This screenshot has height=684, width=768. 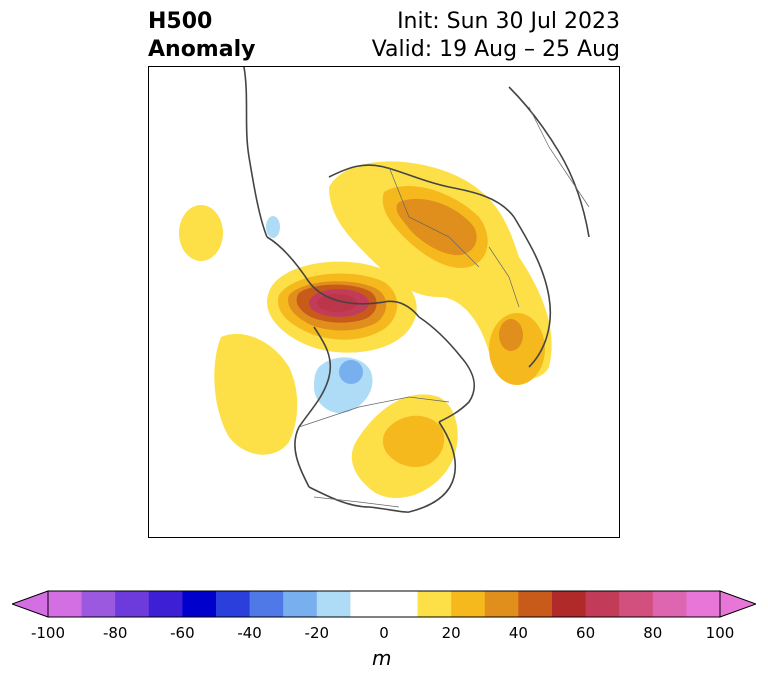 I want to click on colorbar-tick-label: -60, so click(x=182, y=633).